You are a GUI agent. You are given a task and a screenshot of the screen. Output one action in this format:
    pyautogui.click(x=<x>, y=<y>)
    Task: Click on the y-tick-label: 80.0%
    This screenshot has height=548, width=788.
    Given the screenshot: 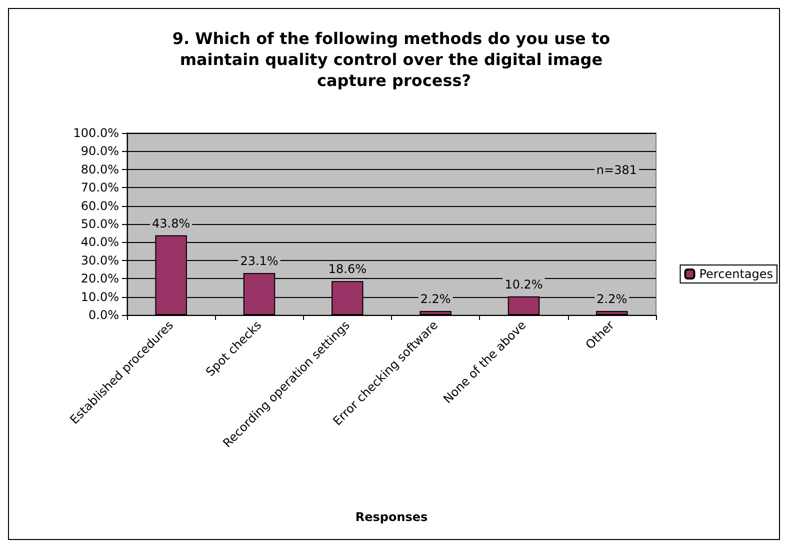 What is the action you would take?
    pyautogui.click(x=99, y=169)
    